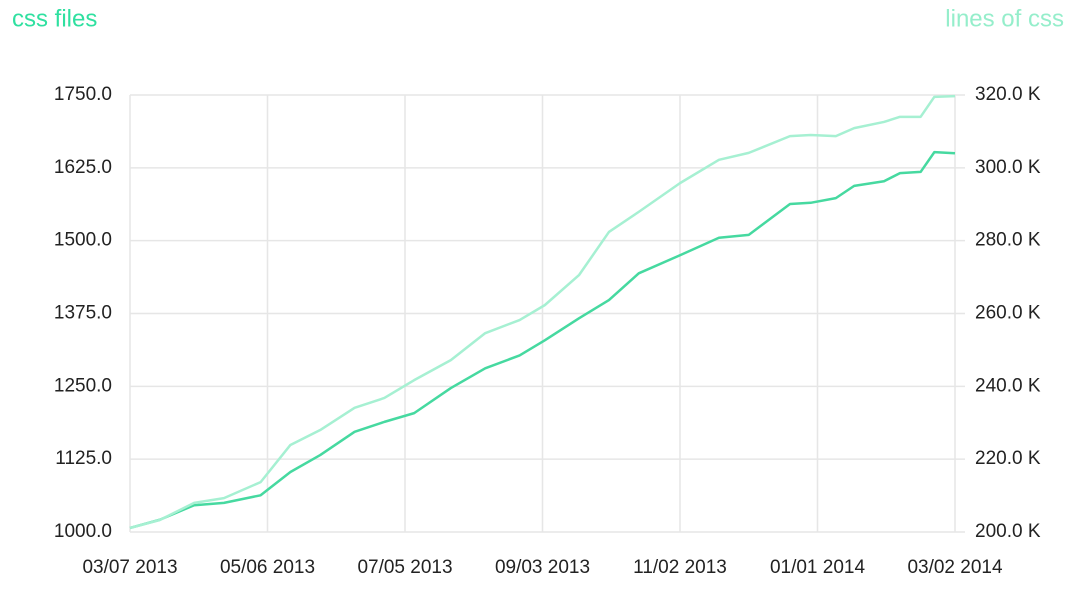 The width and height of the screenshot is (1079, 590). Describe the element at coordinates (83, 94) in the screenshot. I see `y-tick-label: 1750.0` at that location.